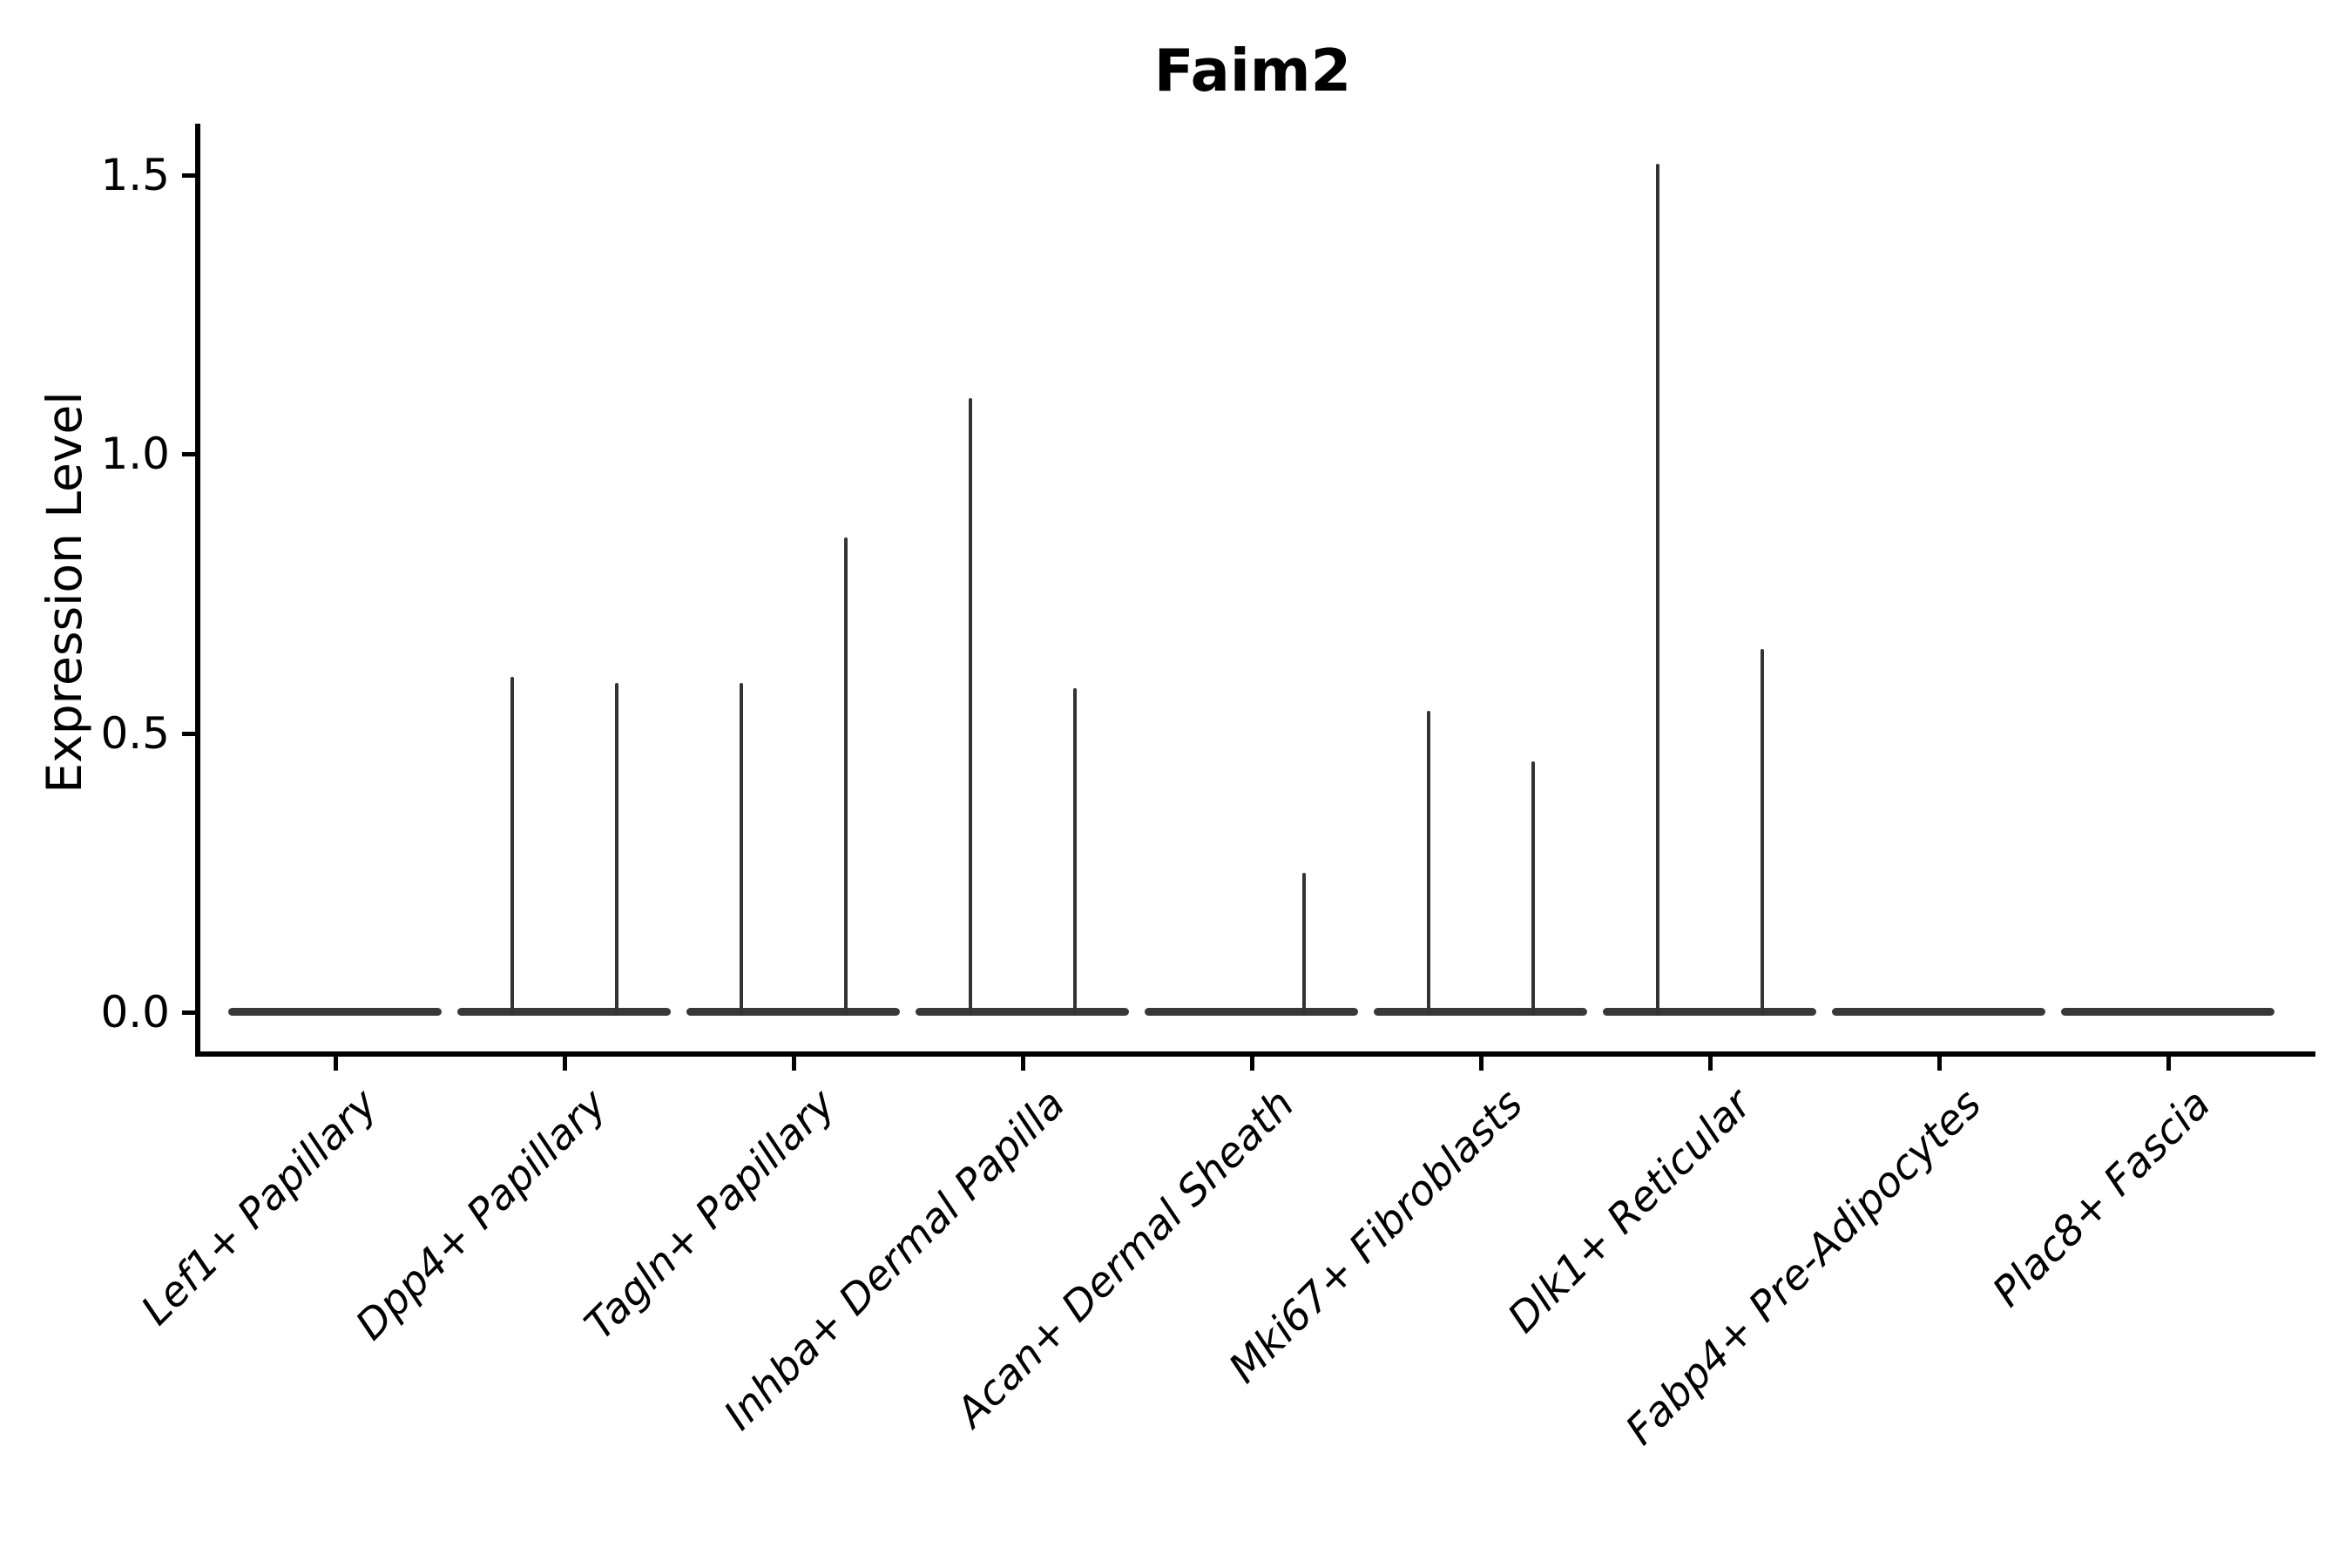  What do you see at coordinates (135, 454) in the screenshot?
I see `y-tick-label: 1.0` at bounding box center [135, 454].